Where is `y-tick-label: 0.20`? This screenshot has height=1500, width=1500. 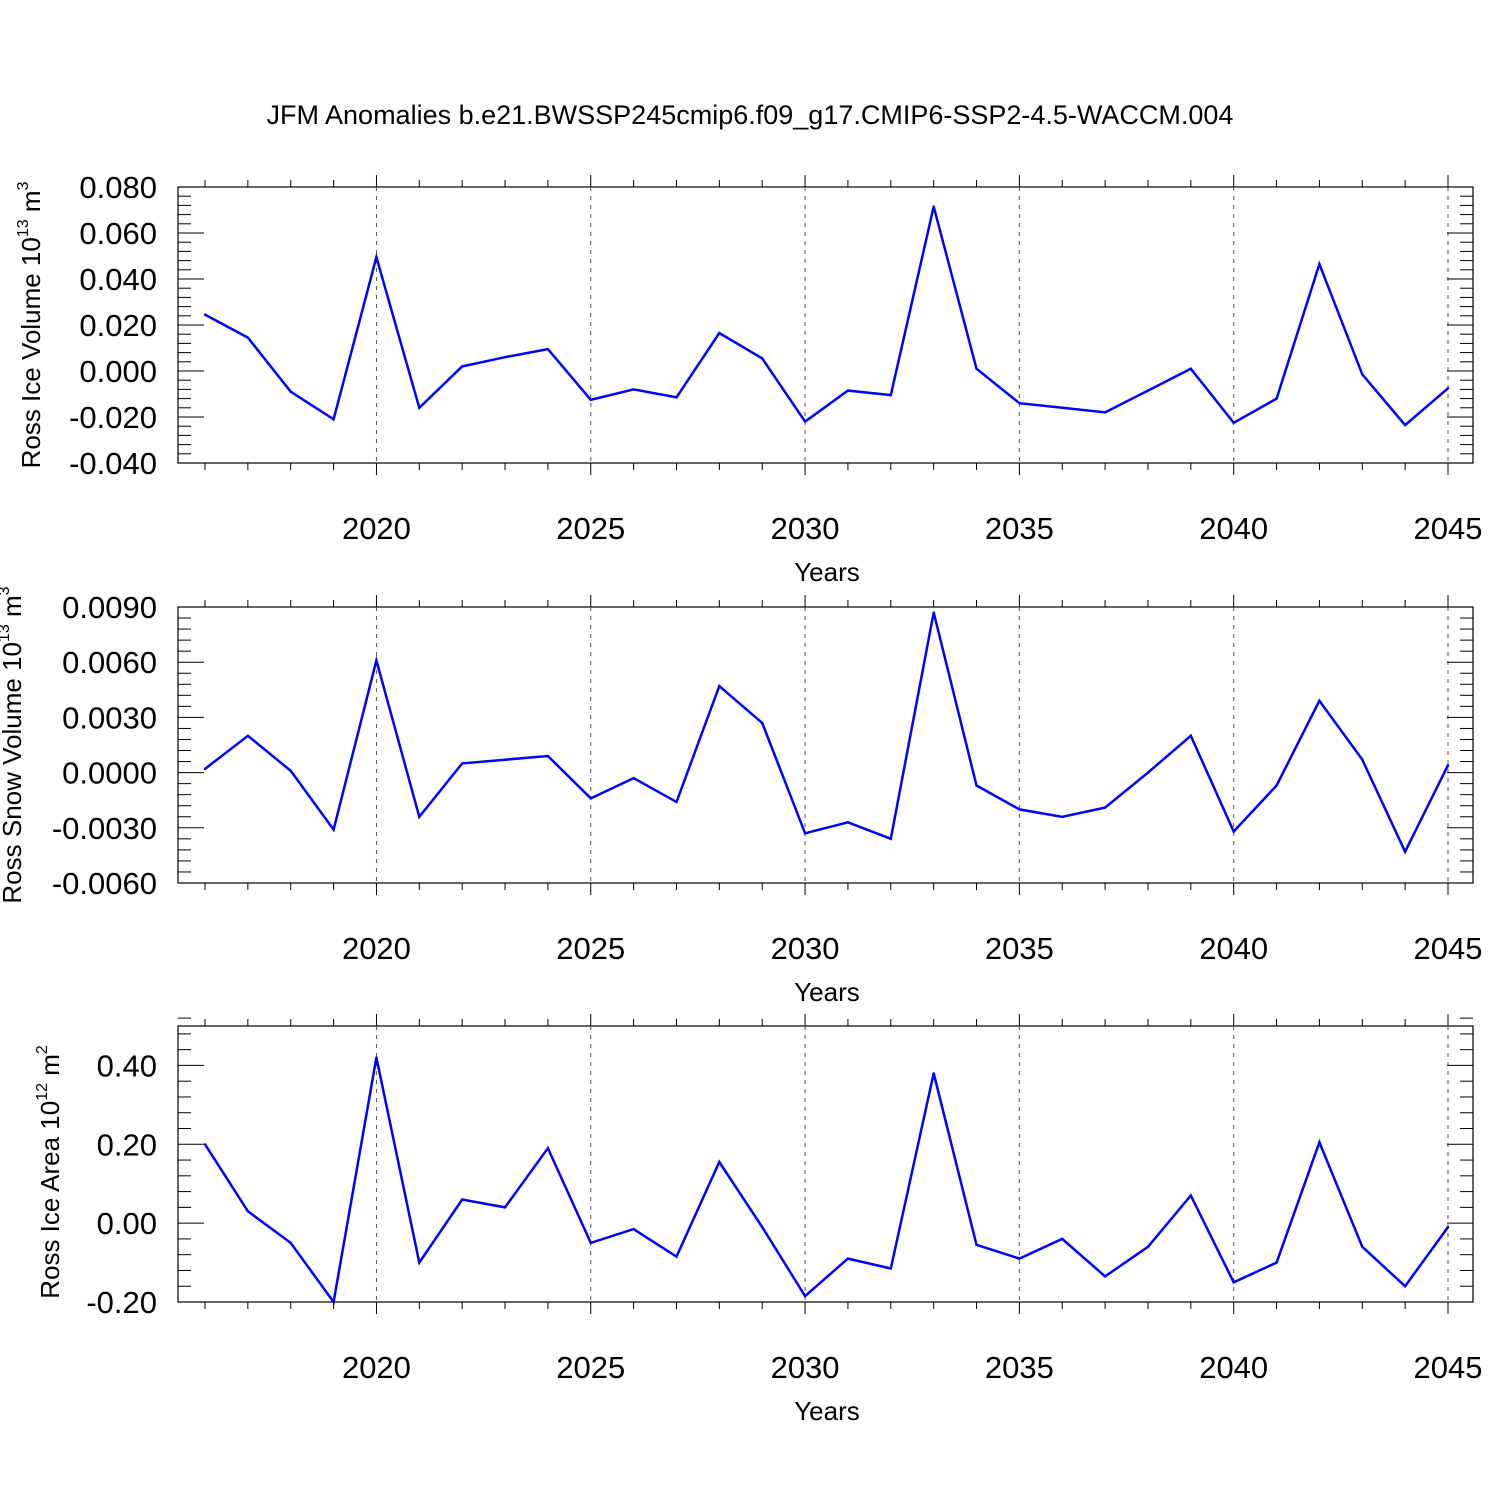 y-tick-label: 0.20 is located at coordinates (127, 1144).